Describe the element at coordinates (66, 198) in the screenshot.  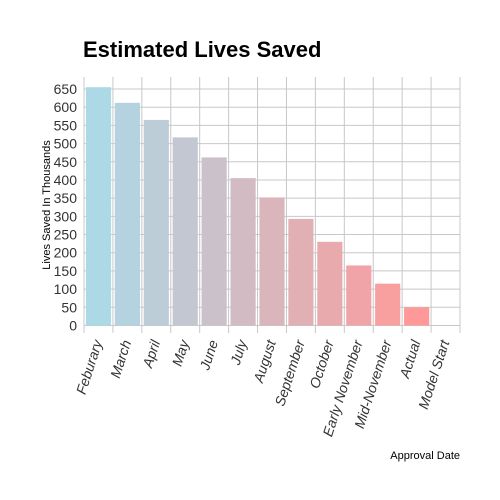
I see `y-tick-label: 350` at that location.